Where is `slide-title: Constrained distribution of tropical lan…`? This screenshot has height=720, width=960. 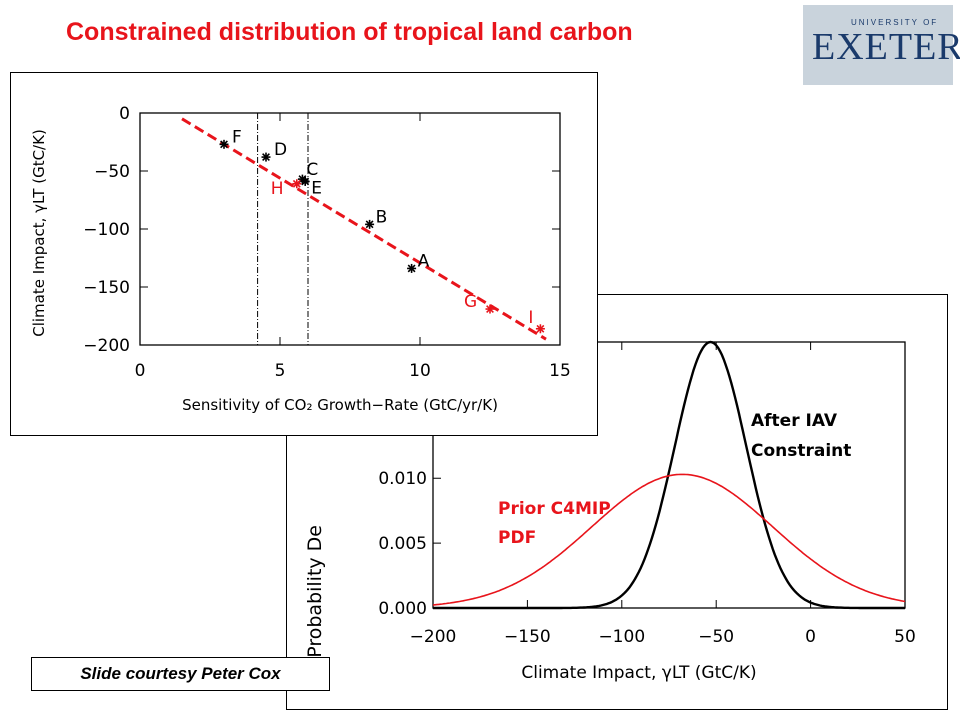
slide-title: Constrained distribution of tropical lan… is located at coordinates (349, 32).